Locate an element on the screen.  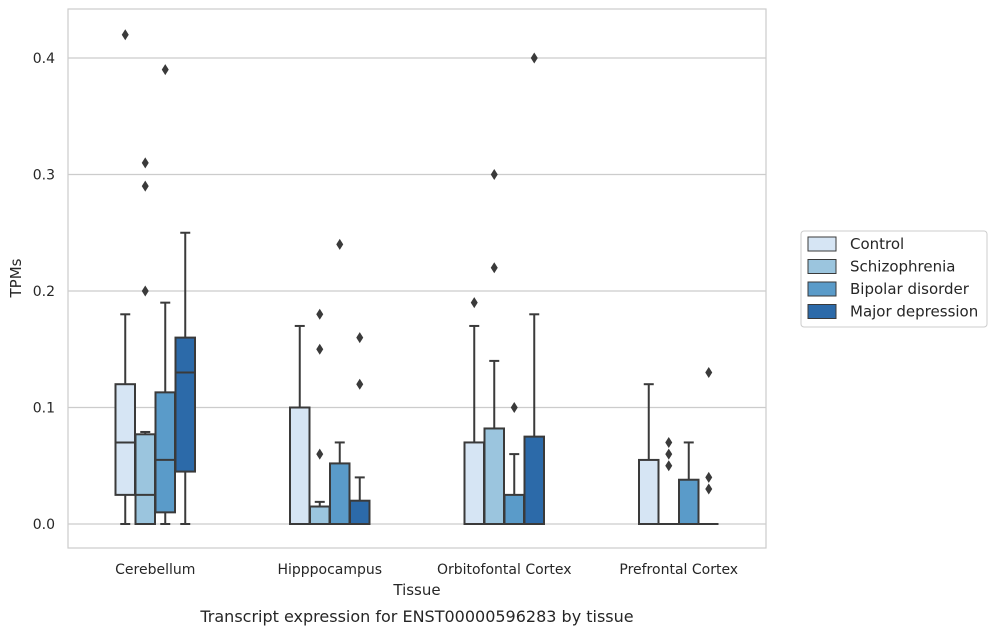
y-axis: 0.0 0.1 0.2 0.3 0.4 is located at coordinates (44, 292).